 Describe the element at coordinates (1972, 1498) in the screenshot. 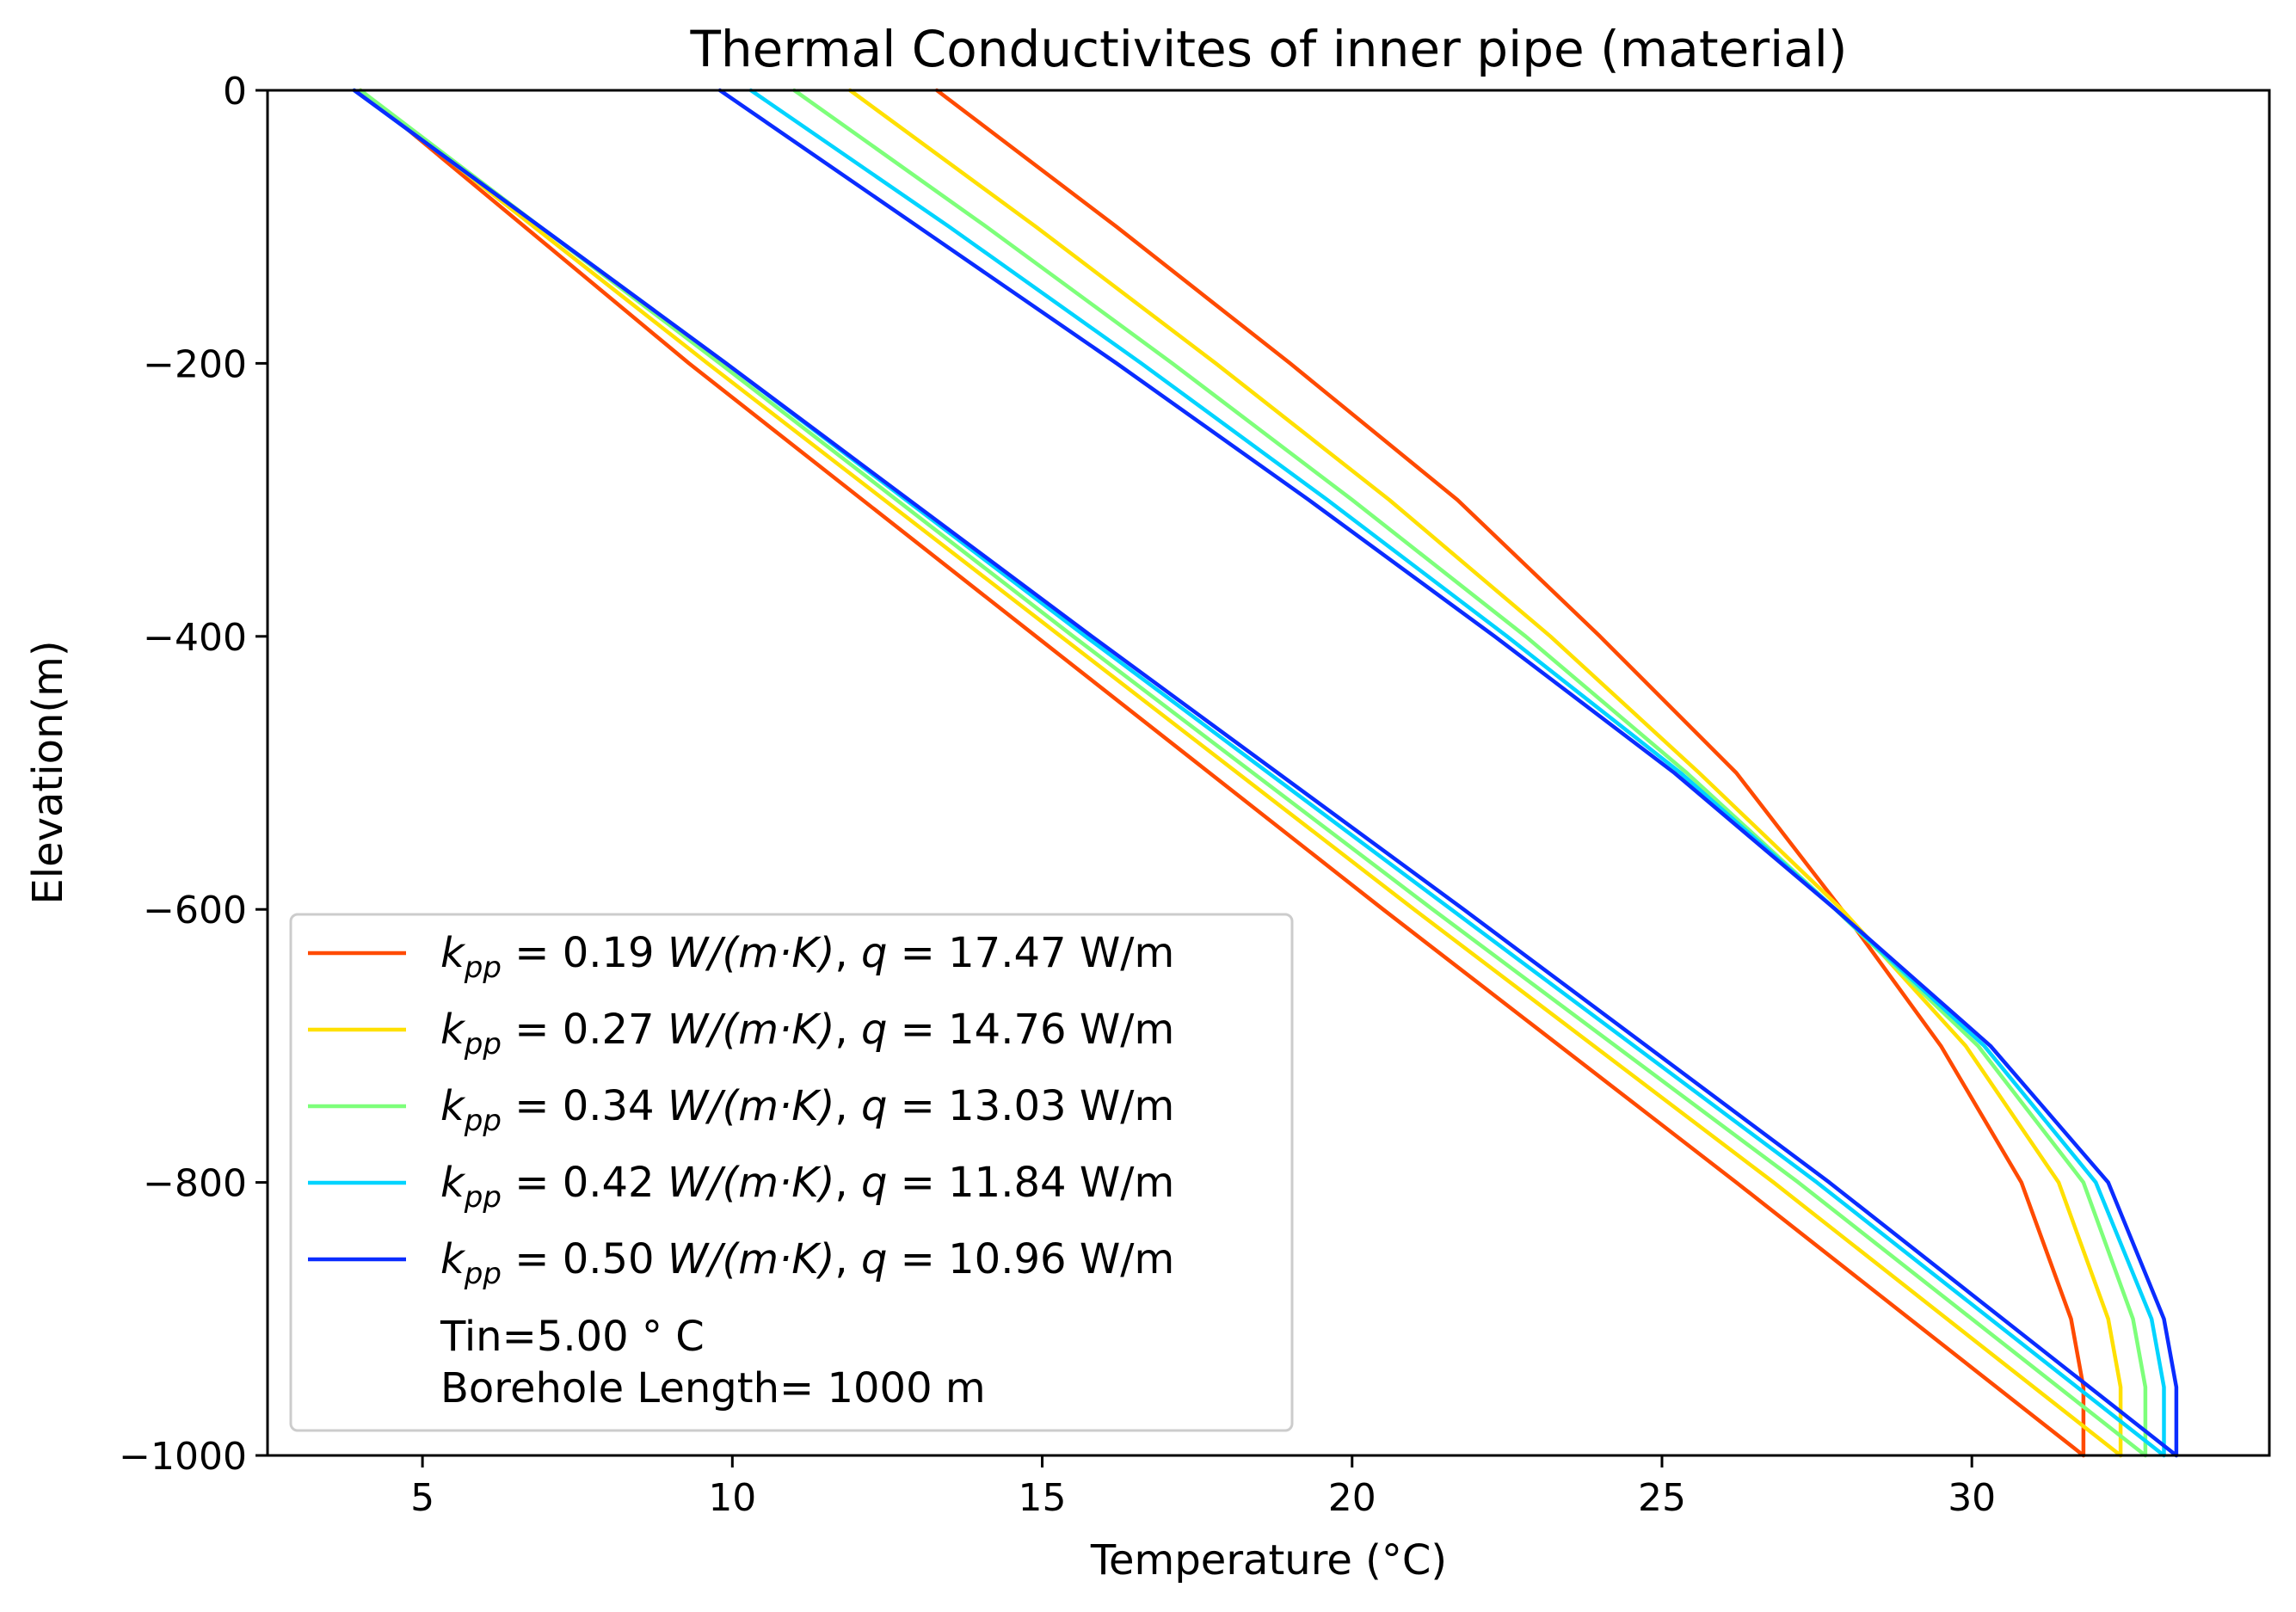

I see `x-tick-label: 30` at that location.